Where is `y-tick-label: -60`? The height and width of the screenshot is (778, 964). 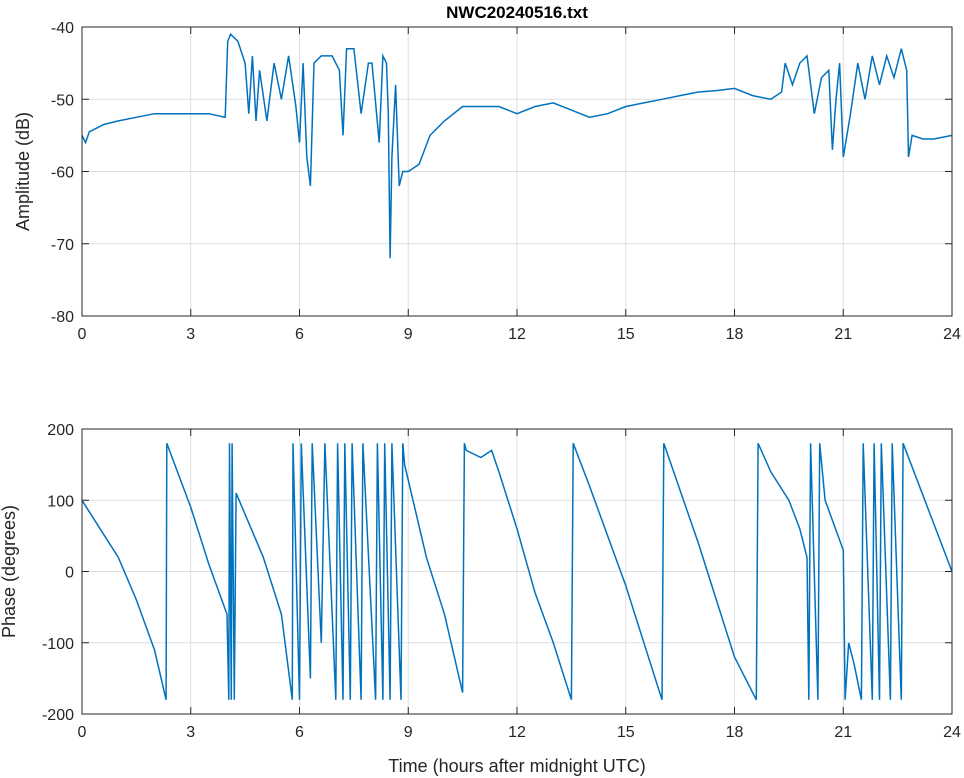
y-tick-label: -60 is located at coordinates (62, 173).